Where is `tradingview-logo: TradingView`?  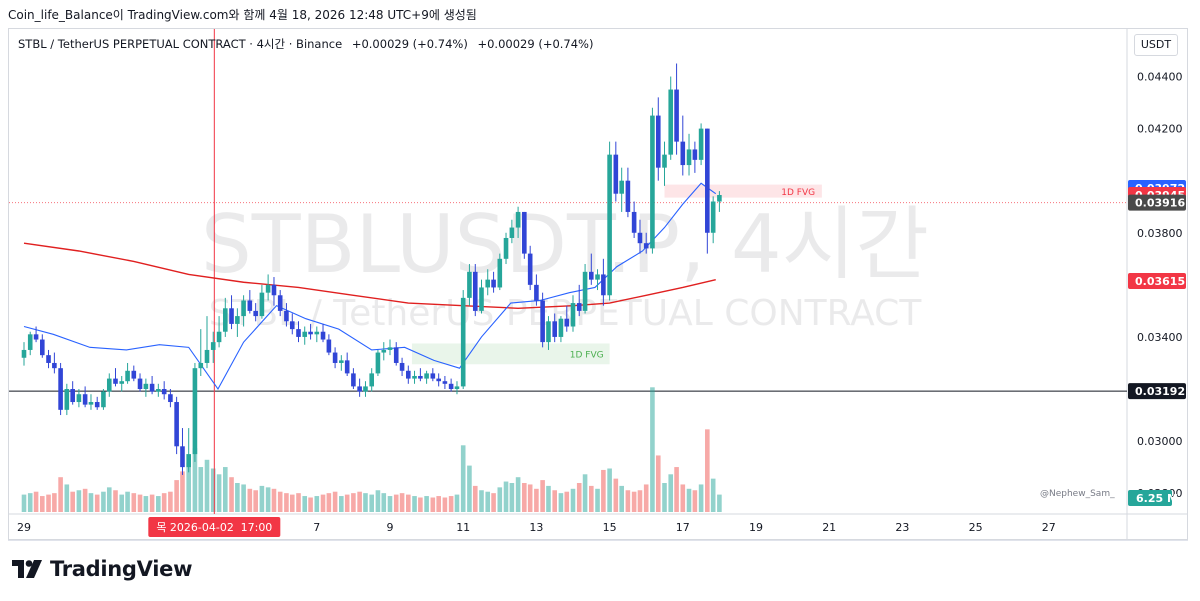
tradingview-logo: TradingView is located at coordinates (102, 569).